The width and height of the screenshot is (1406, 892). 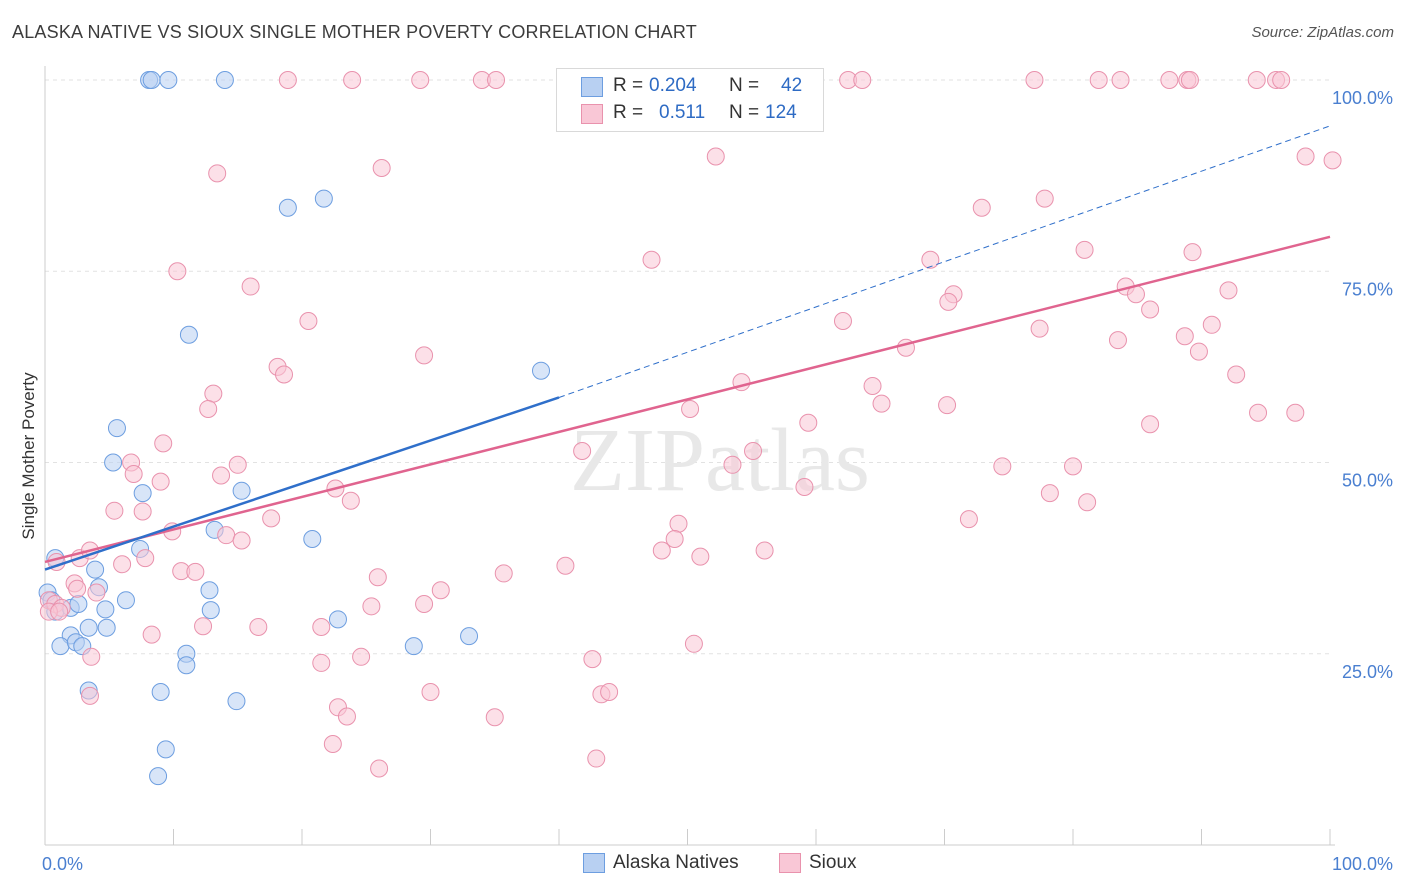 What do you see at coordinates (1362, 864) in the screenshot?
I see `x-tick-label: 100.0%` at bounding box center [1362, 864].